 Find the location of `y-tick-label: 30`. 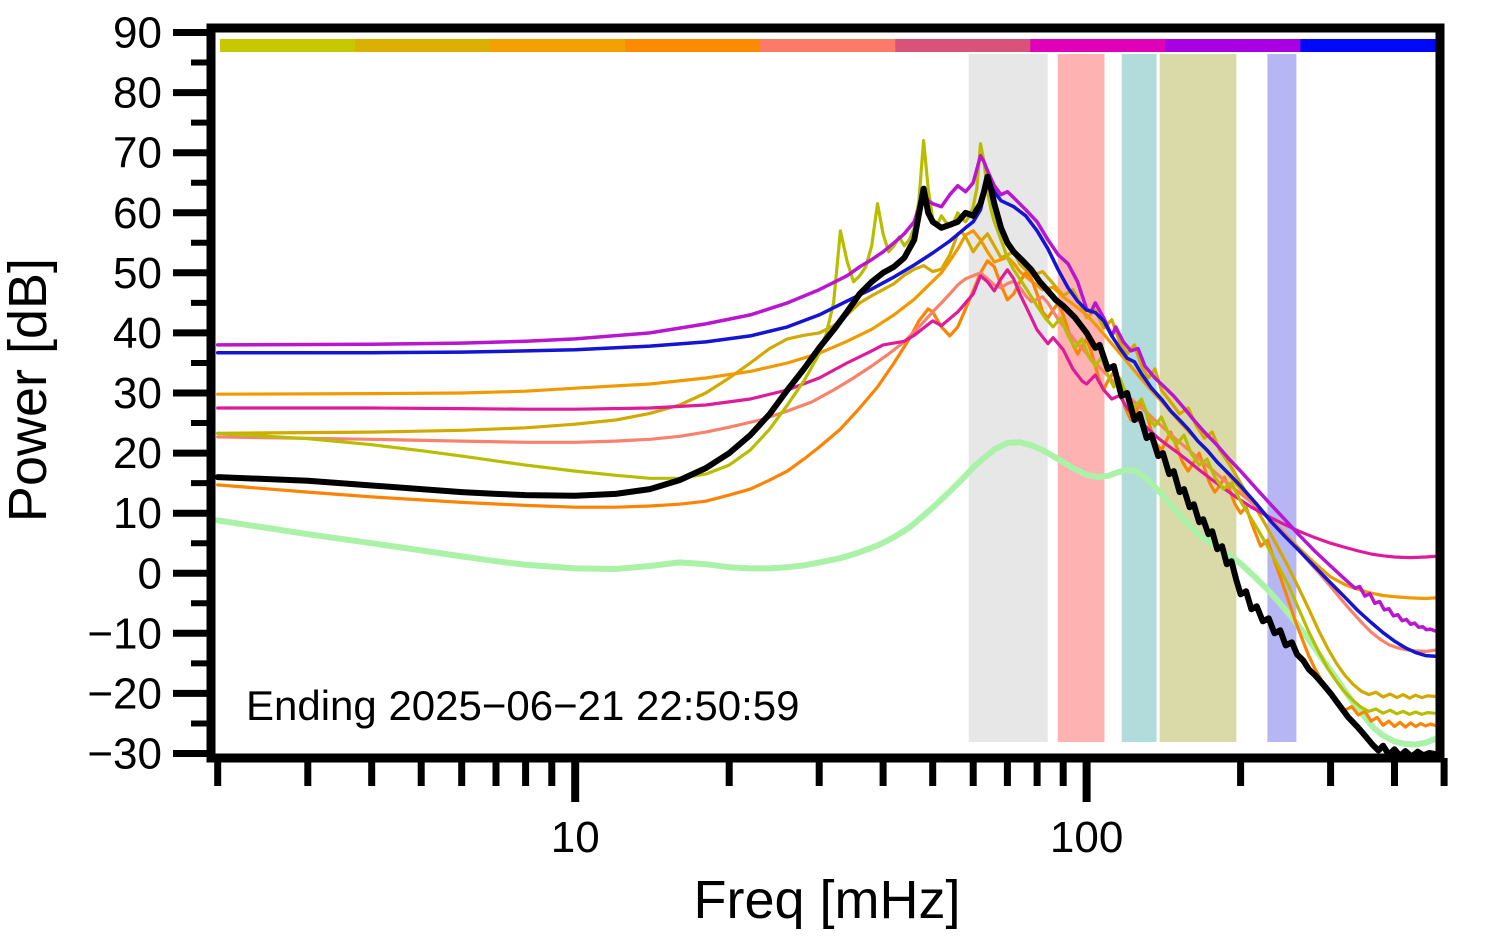

y-tick-label: 30 is located at coordinates (137, 393).